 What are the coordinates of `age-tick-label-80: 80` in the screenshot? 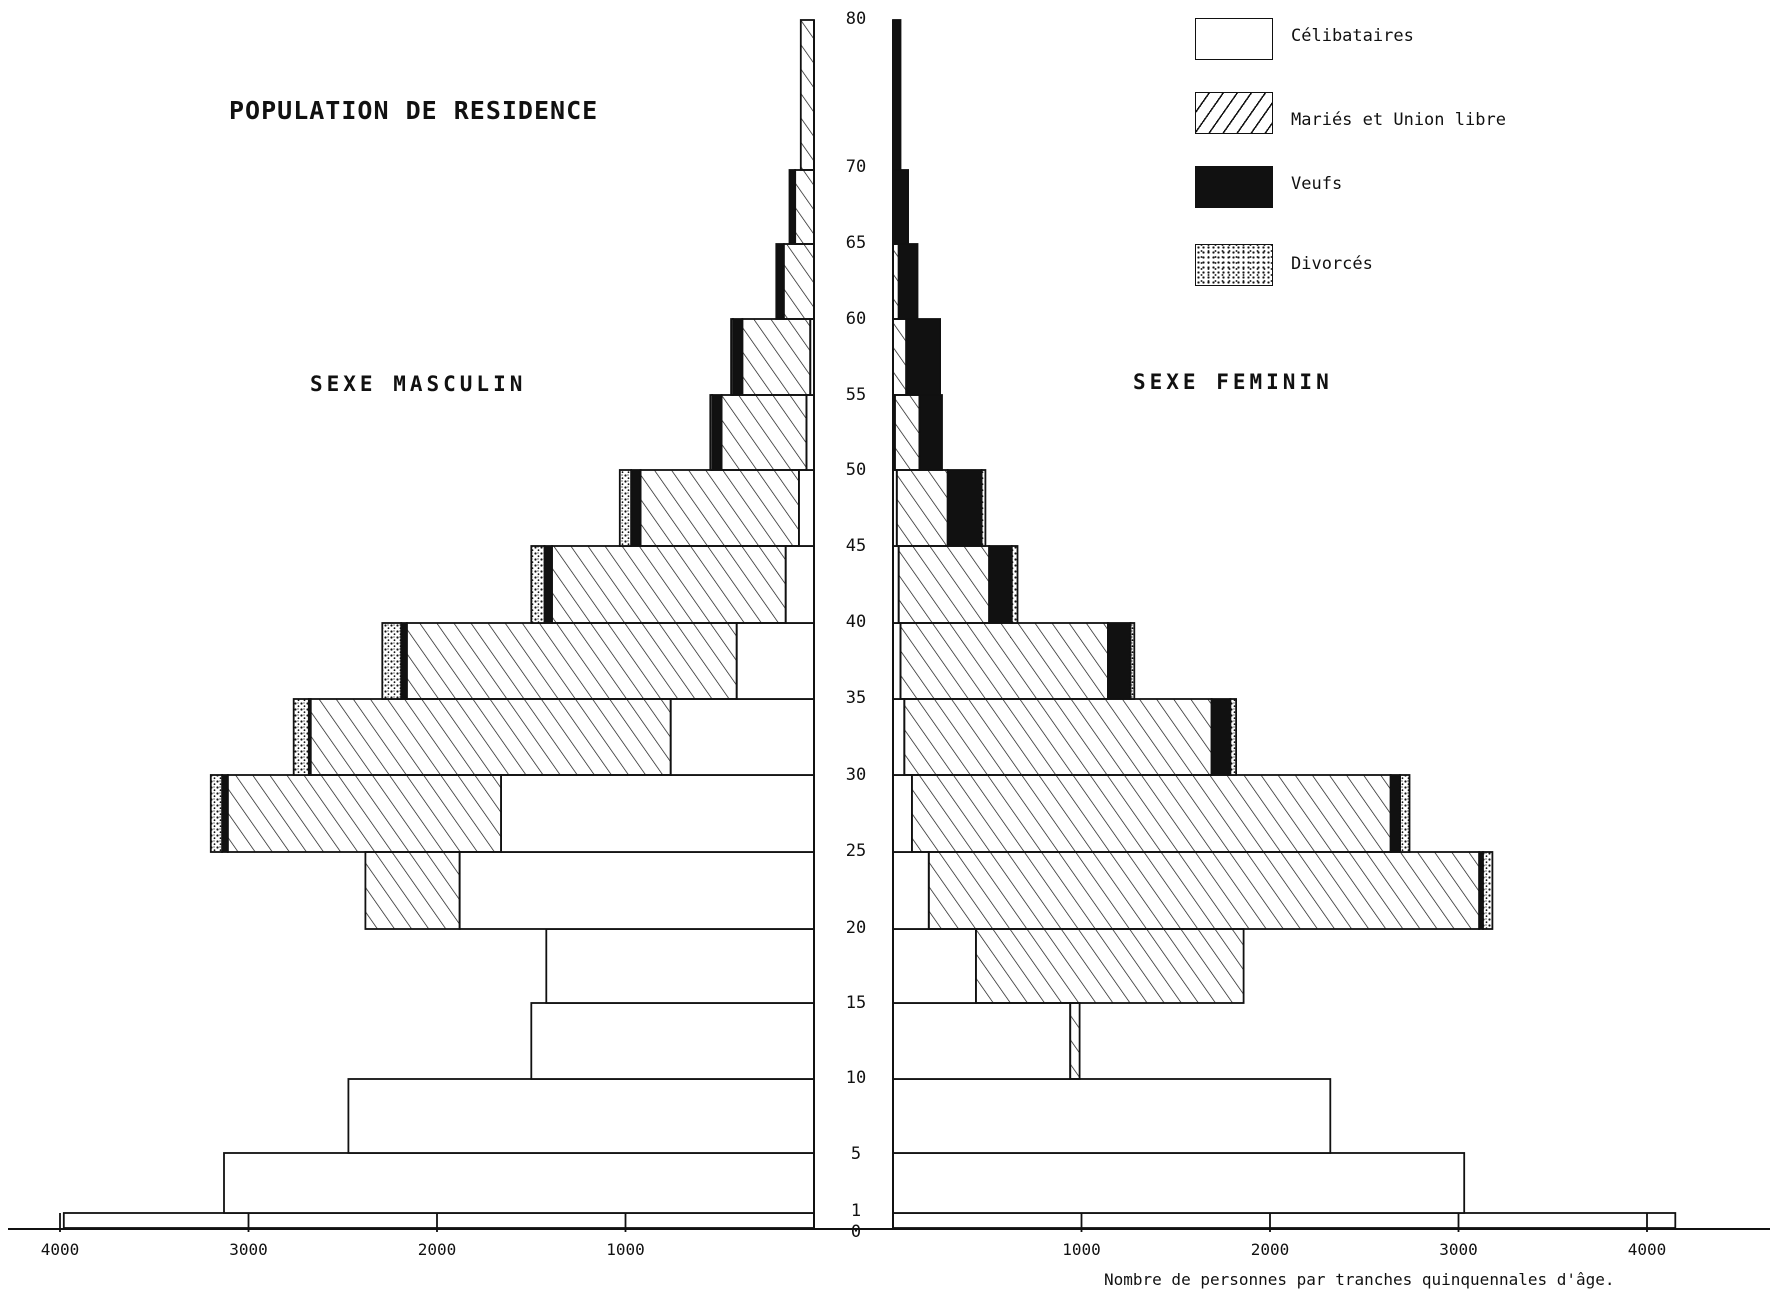 It's located at (856, 19).